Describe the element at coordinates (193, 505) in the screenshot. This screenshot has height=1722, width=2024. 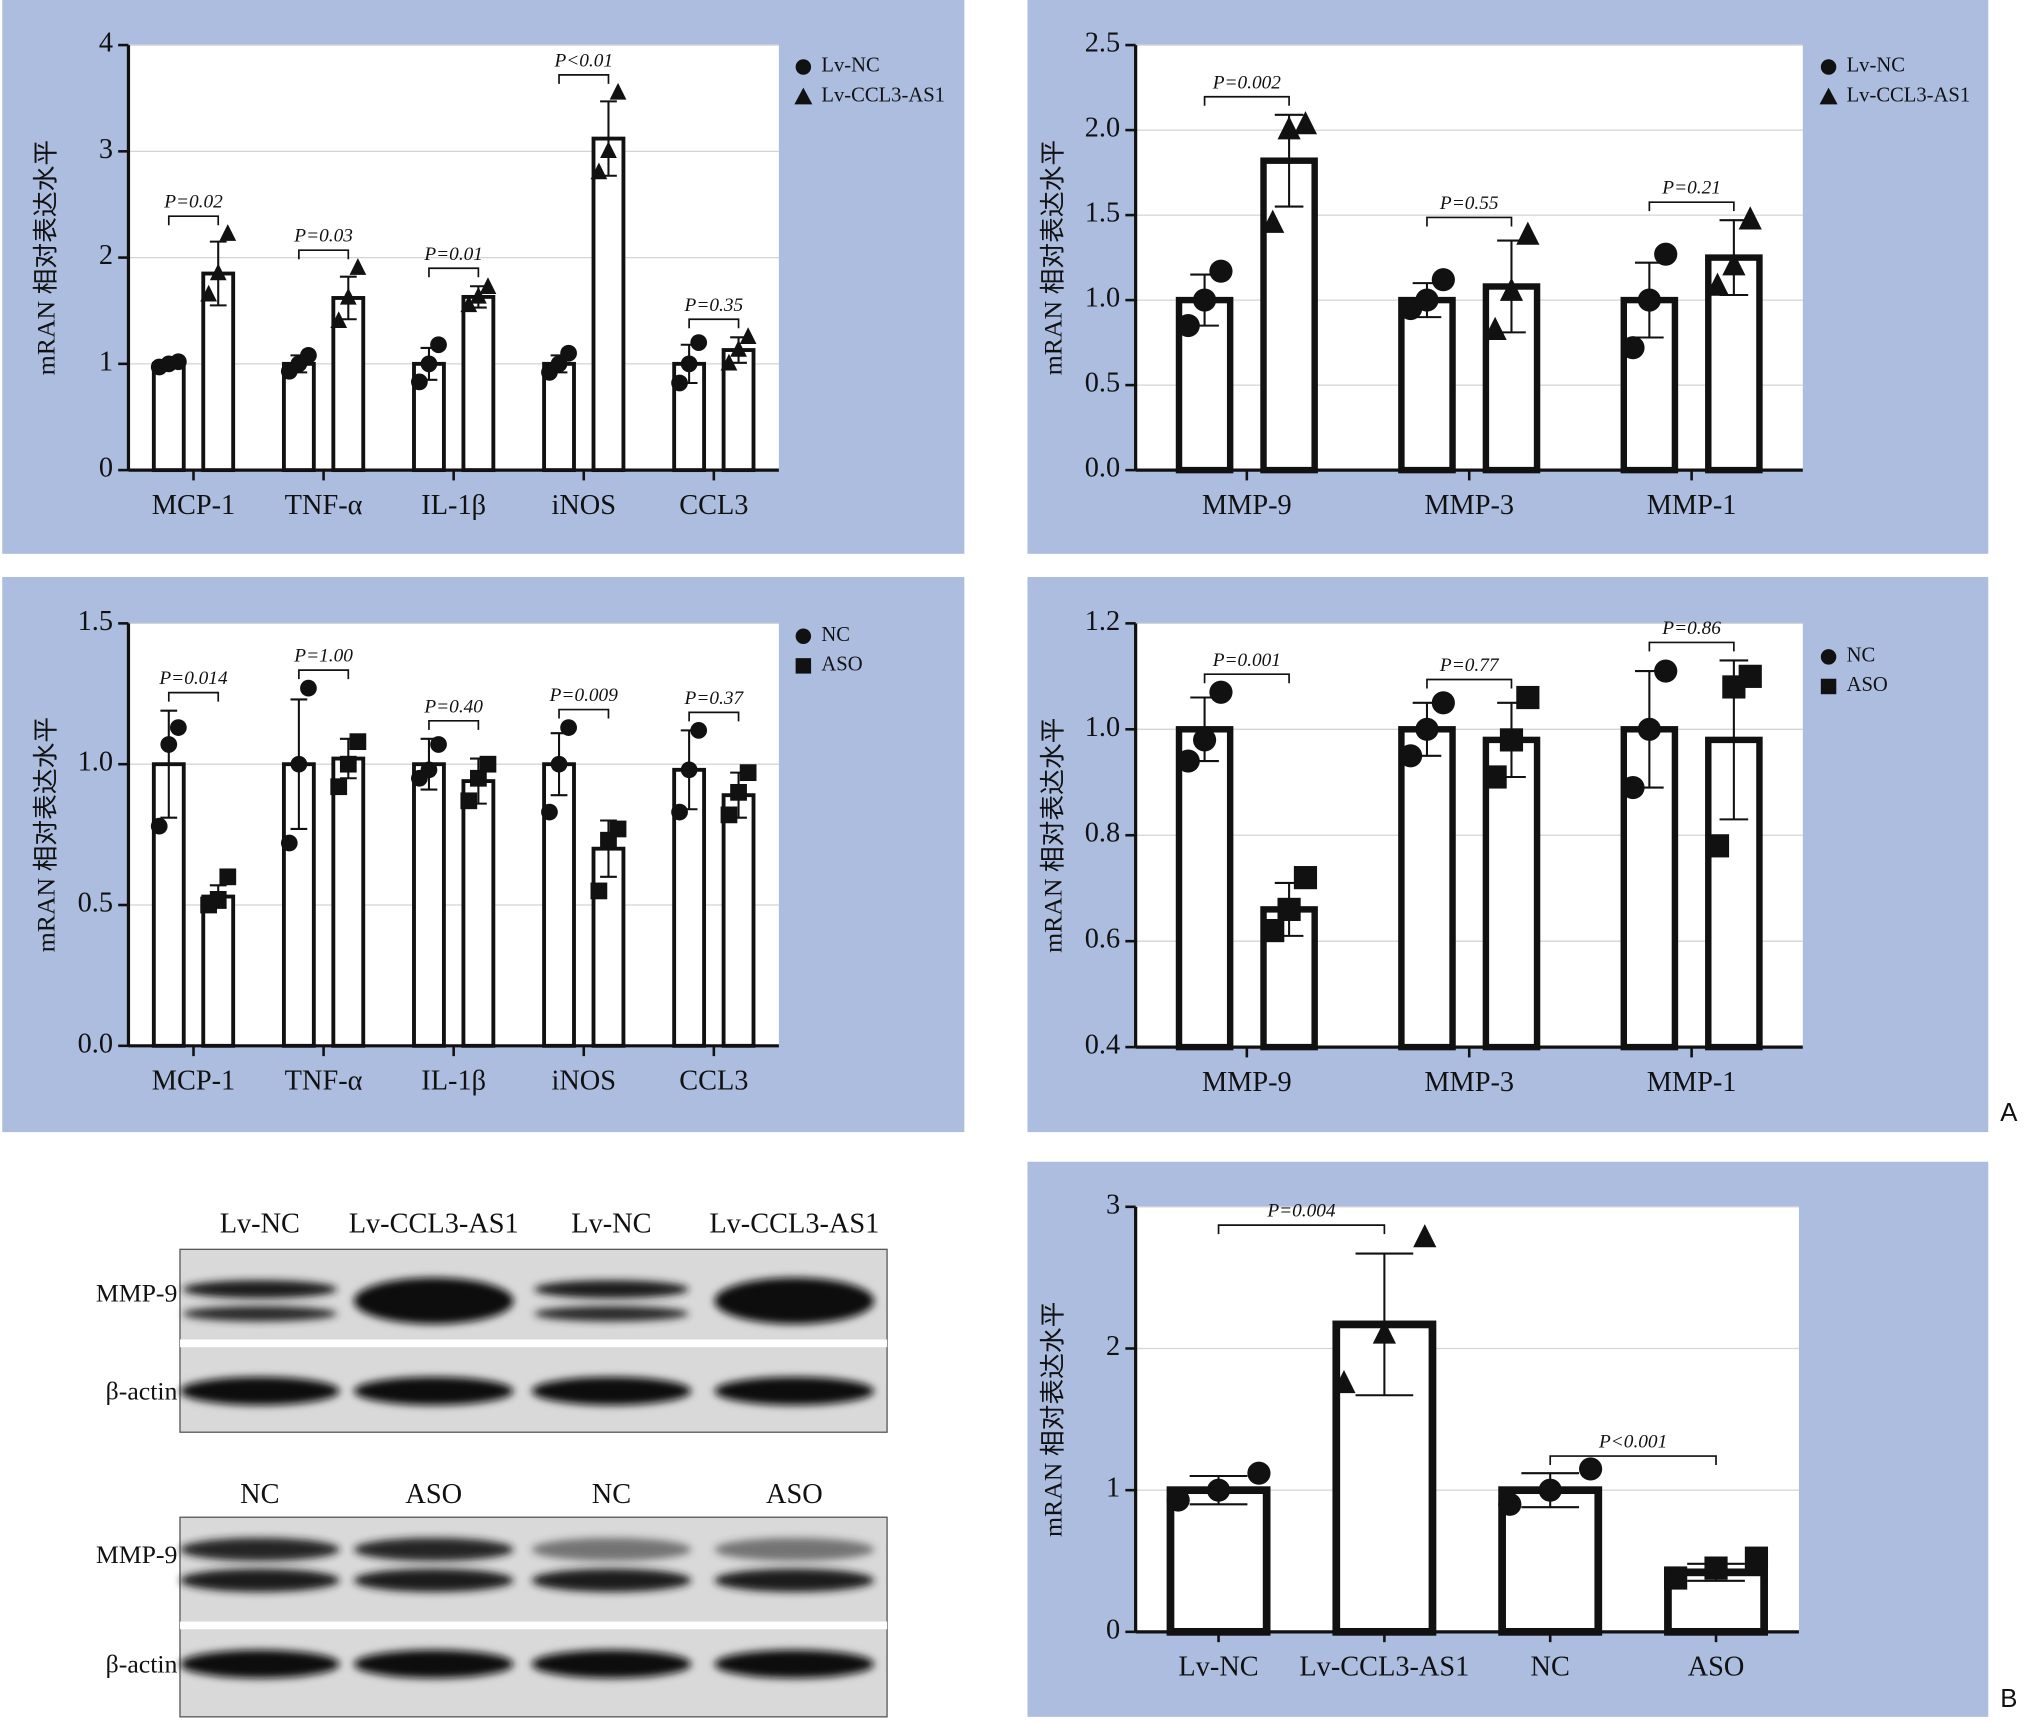
I see `x-tick-label: MCP-1` at that location.